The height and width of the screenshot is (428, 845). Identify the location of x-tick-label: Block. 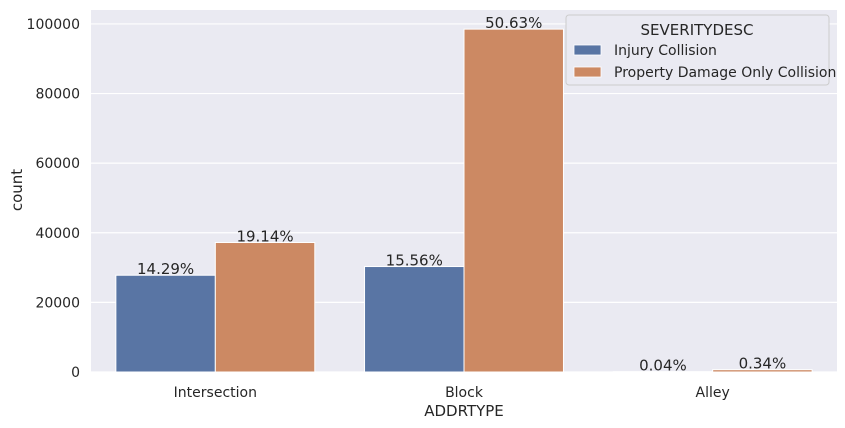
(464, 393).